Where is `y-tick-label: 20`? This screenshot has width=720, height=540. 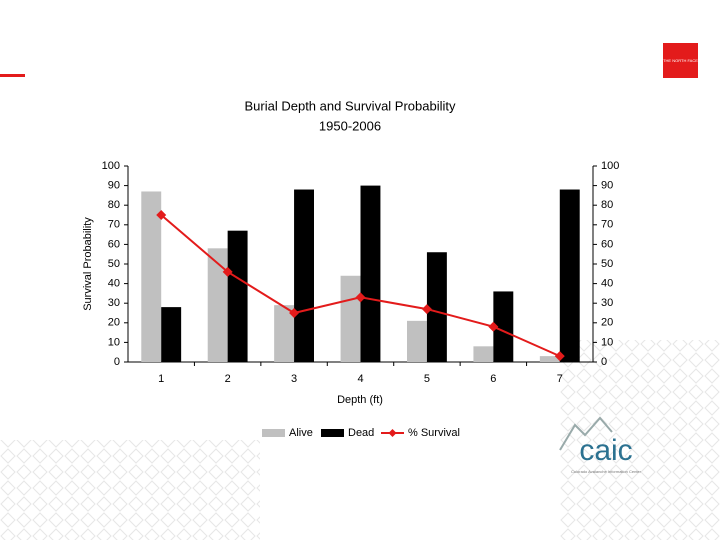 y-tick-label: 20 is located at coordinates (114, 323).